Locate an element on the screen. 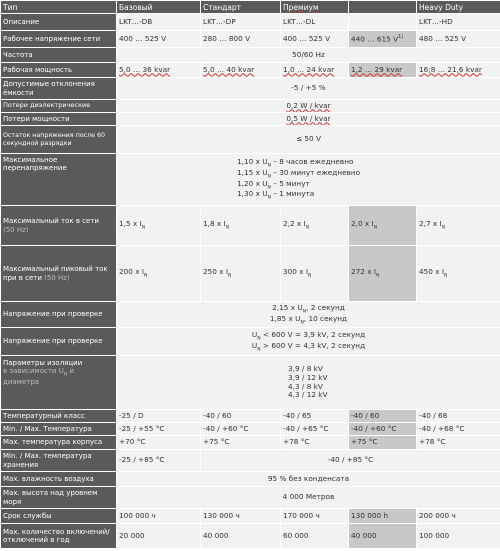 The image size is (500, 551). cell-value: -40 / 65 is located at coordinates (314, 416).